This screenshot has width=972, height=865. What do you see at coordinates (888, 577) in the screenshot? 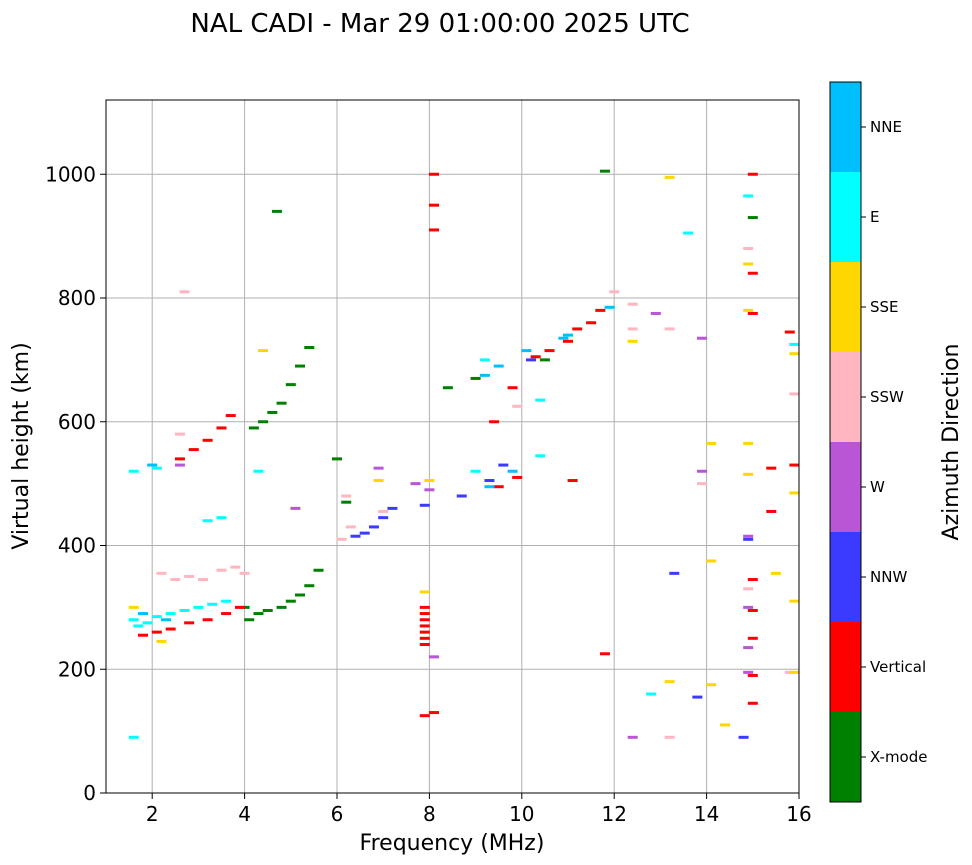
I see `colorbar-tick-label: NNW` at bounding box center [888, 577].